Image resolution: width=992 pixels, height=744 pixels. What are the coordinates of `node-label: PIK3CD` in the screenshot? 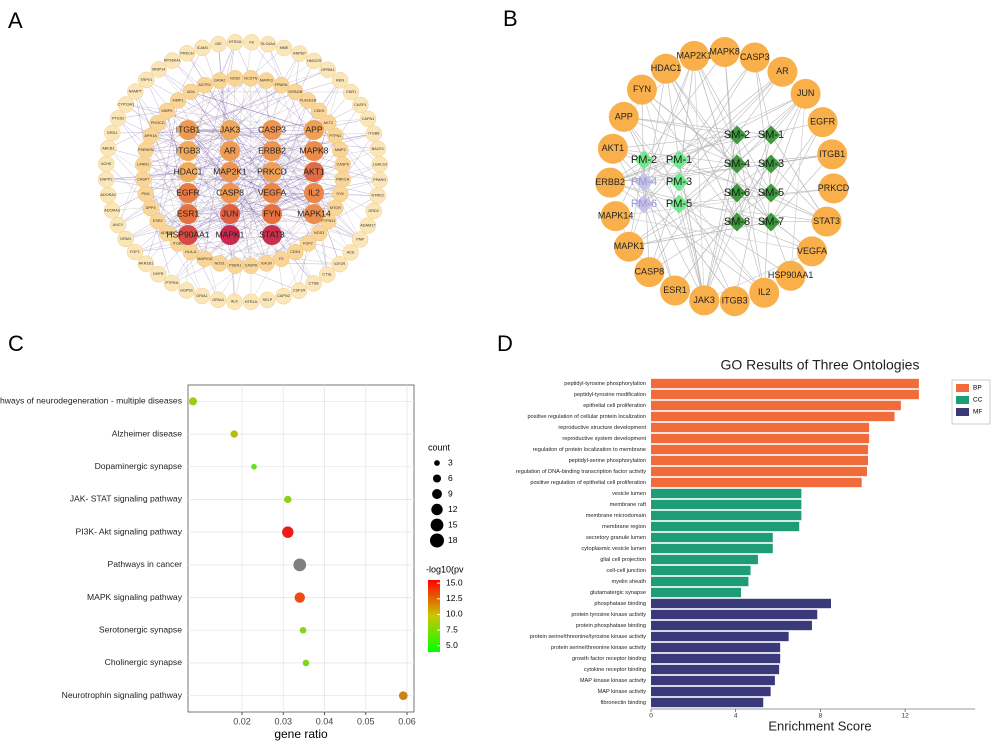 It's located at (158, 123).